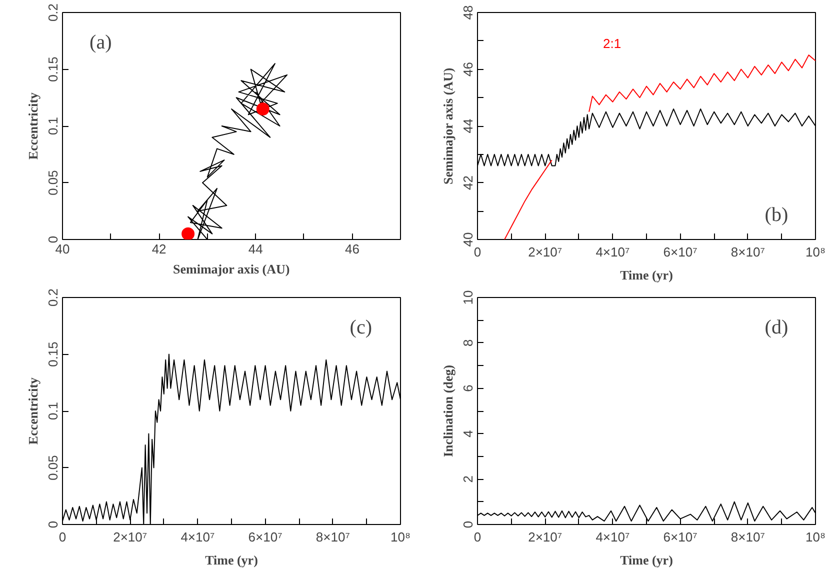 Image resolution: width=830 pixels, height=570 pixels. I want to click on text: 2:1, so click(612, 44).